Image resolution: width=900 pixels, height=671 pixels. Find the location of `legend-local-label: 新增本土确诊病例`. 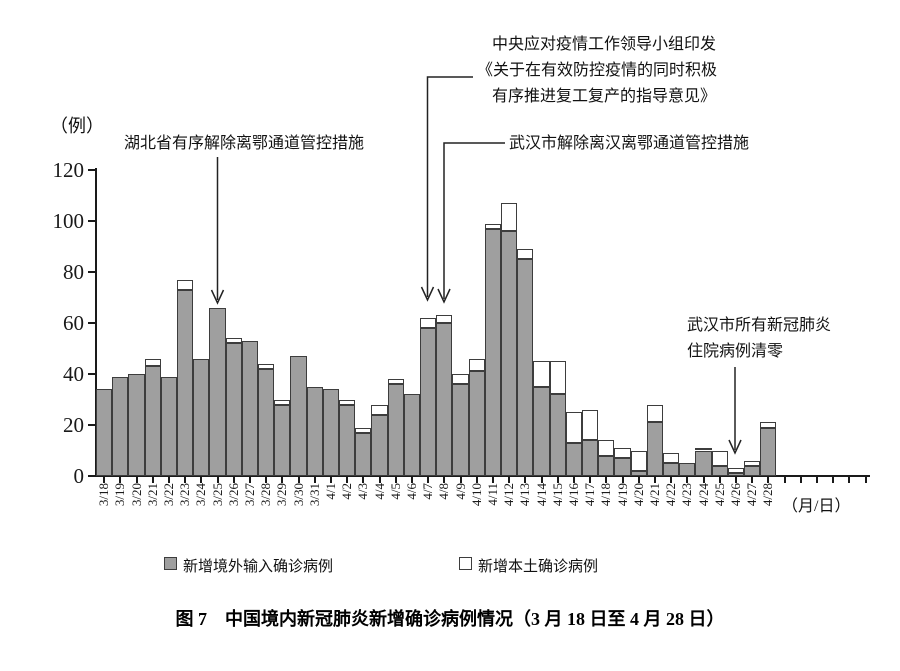

legend-local-label: 新增本土确诊病例 is located at coordinates (538, 567).